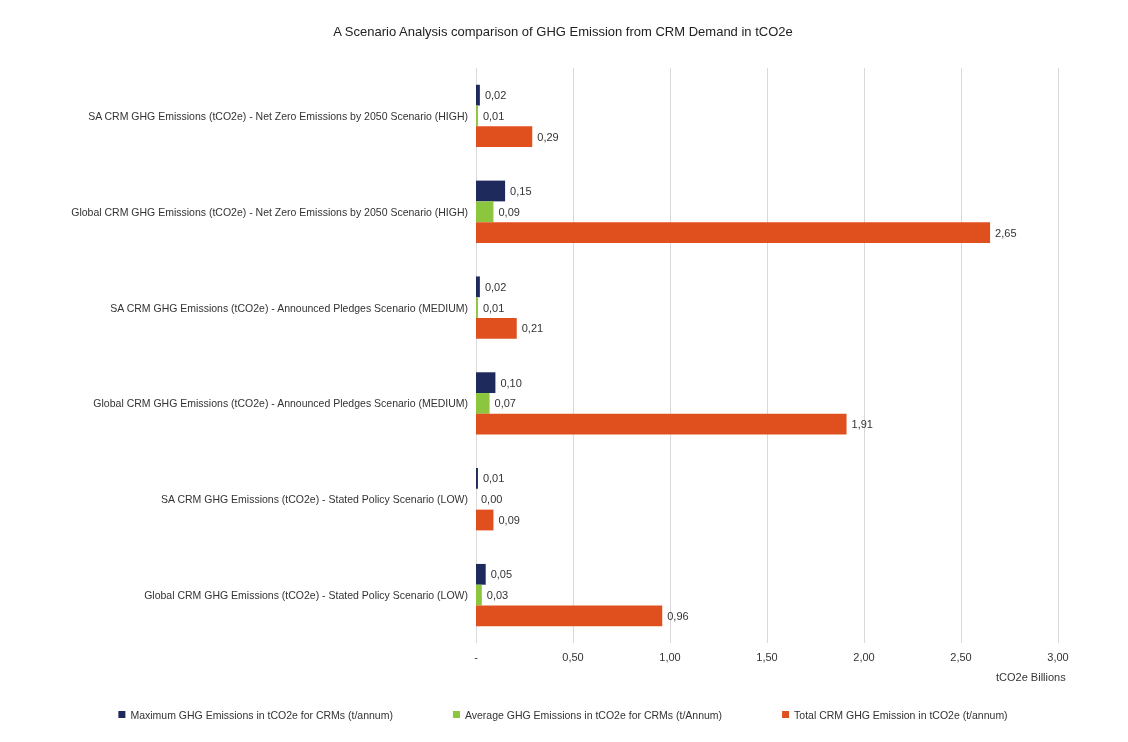 The image size is (1128, 742). Describe the element at coordinates (306, 595) in the screenshot. I see `y-tick-label: Global CRM GHG Emissions (tCO2e) - Stated Policy Scenario (LOW)` at that location.